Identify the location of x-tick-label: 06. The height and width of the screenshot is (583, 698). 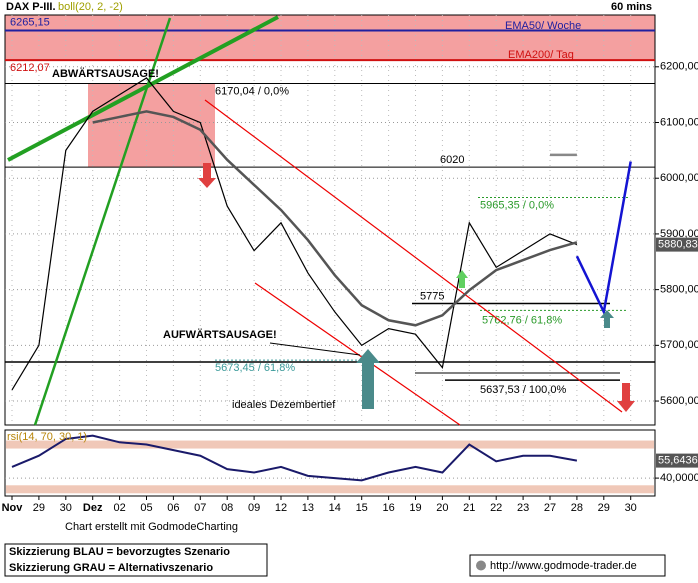
(173, 508).